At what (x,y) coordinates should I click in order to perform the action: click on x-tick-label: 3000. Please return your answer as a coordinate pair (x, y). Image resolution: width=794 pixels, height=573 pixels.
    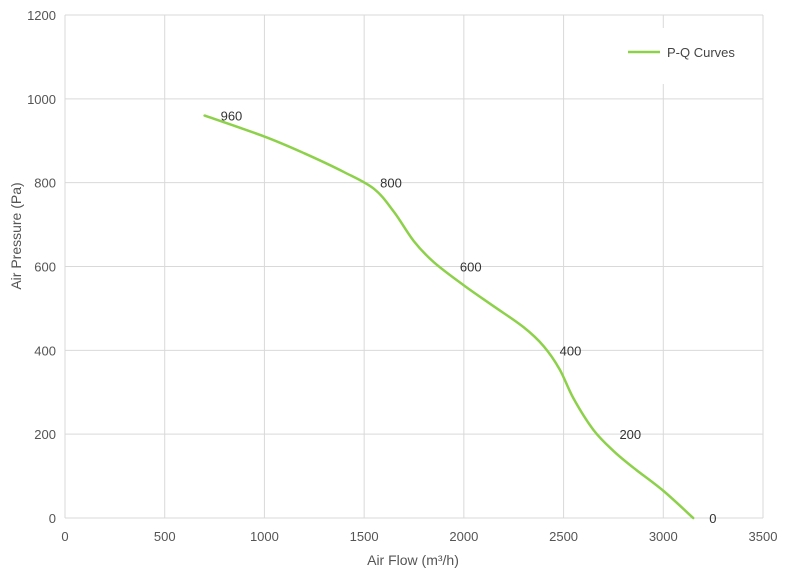
    Looking at the image, I should click on (663, 536).